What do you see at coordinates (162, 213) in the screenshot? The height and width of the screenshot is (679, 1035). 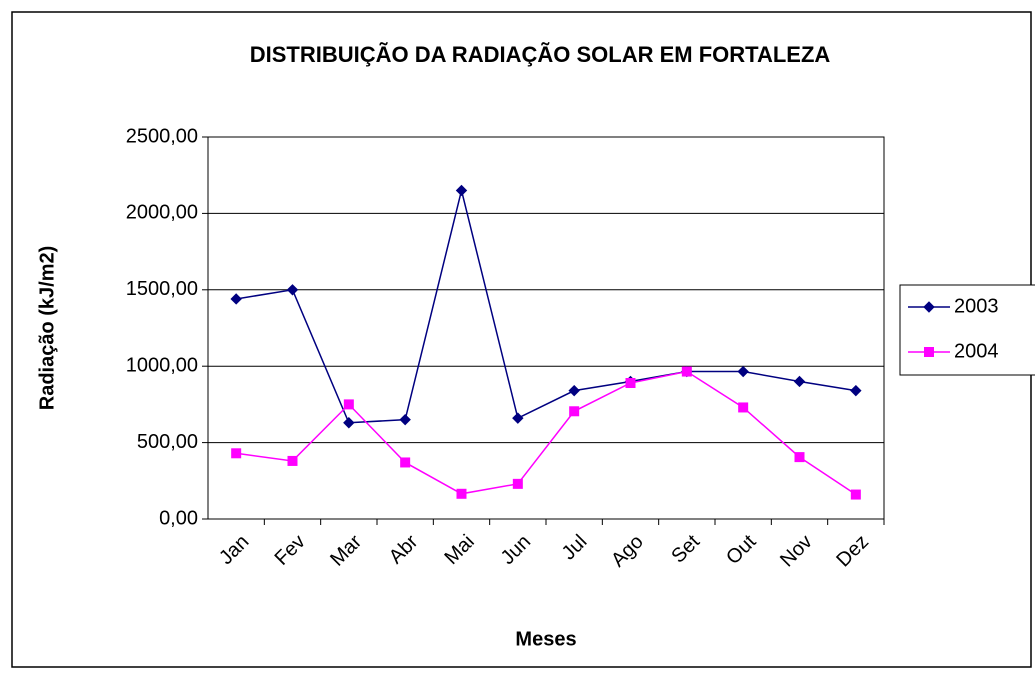 I see `y-tick-label: 2000,00` at bounding box center [162, 213].